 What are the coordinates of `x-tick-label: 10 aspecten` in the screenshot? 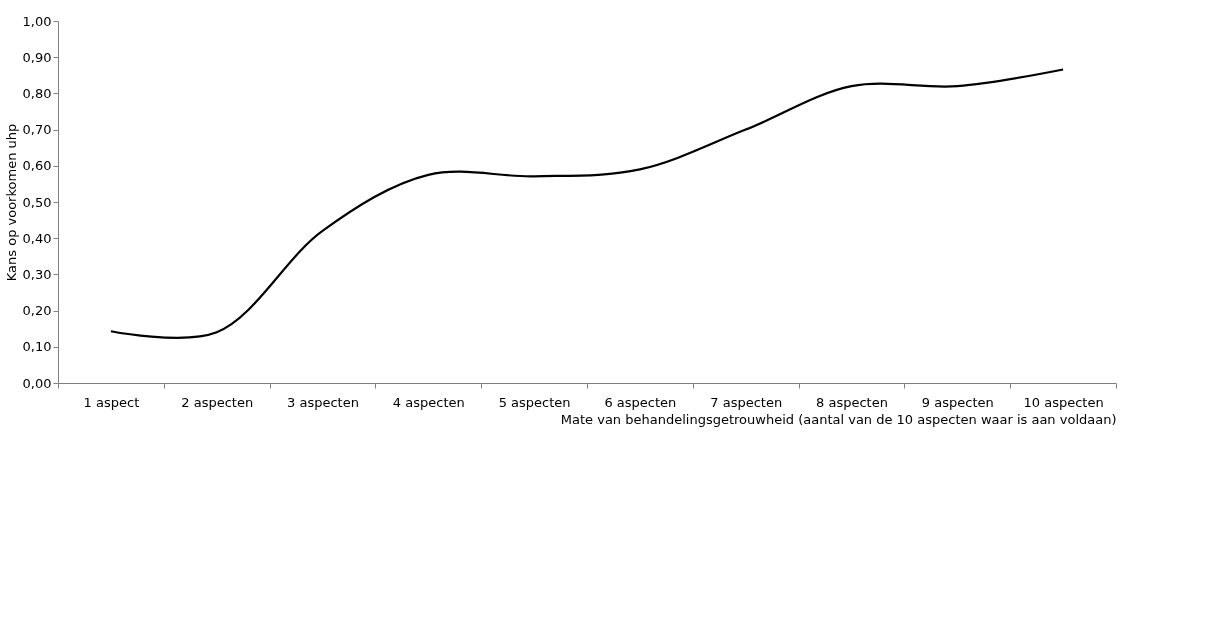 It's located at (1063, 402).